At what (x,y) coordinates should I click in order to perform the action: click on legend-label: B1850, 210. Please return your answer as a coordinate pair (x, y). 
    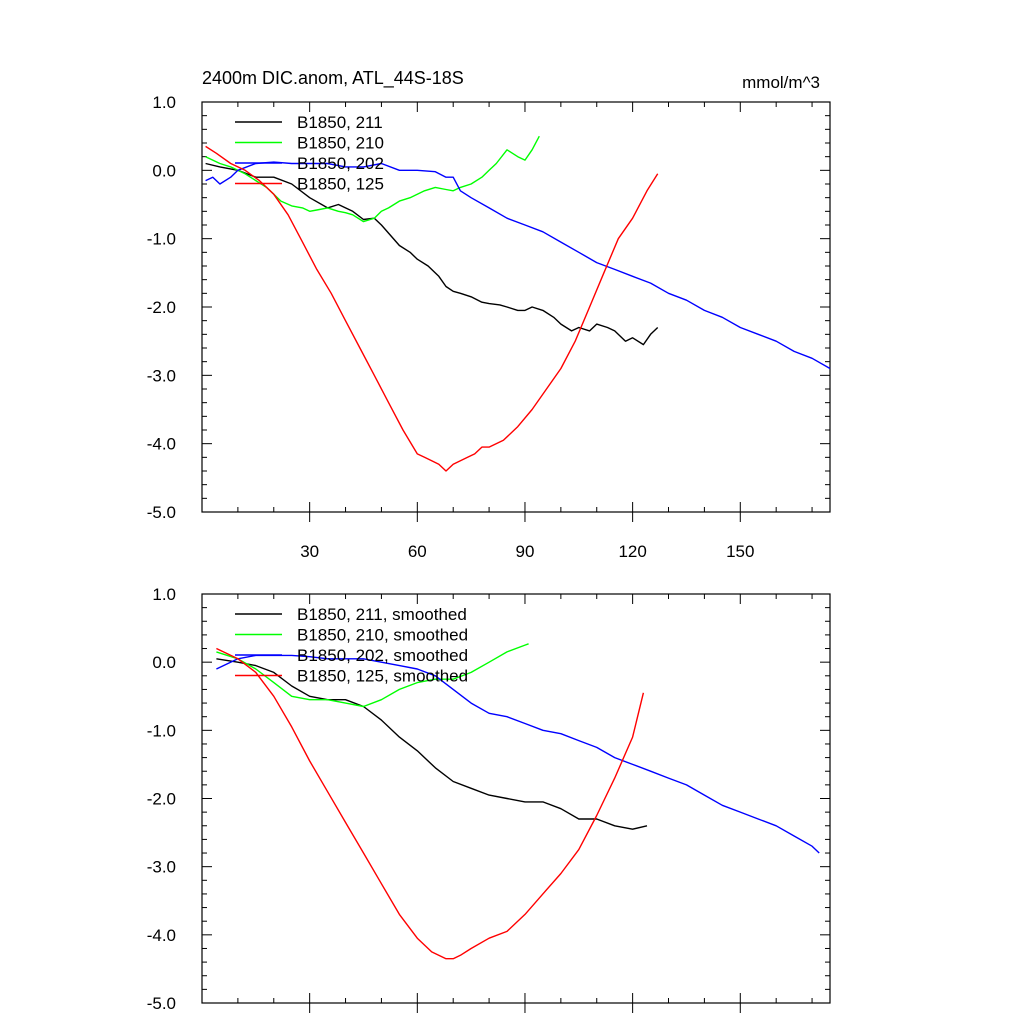
    Looking at the image, I should click on (340, 143).